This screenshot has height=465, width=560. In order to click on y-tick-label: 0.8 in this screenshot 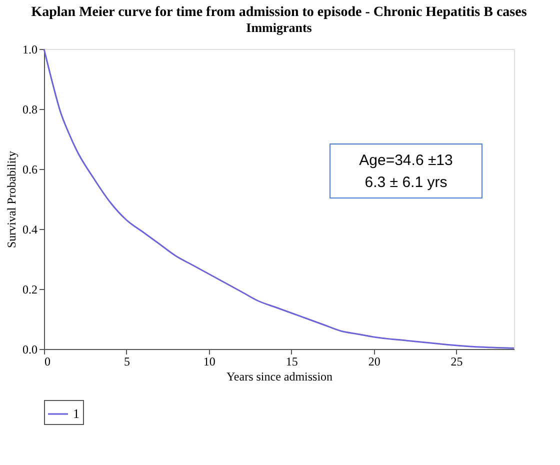, I will do `click(30, 109)`.